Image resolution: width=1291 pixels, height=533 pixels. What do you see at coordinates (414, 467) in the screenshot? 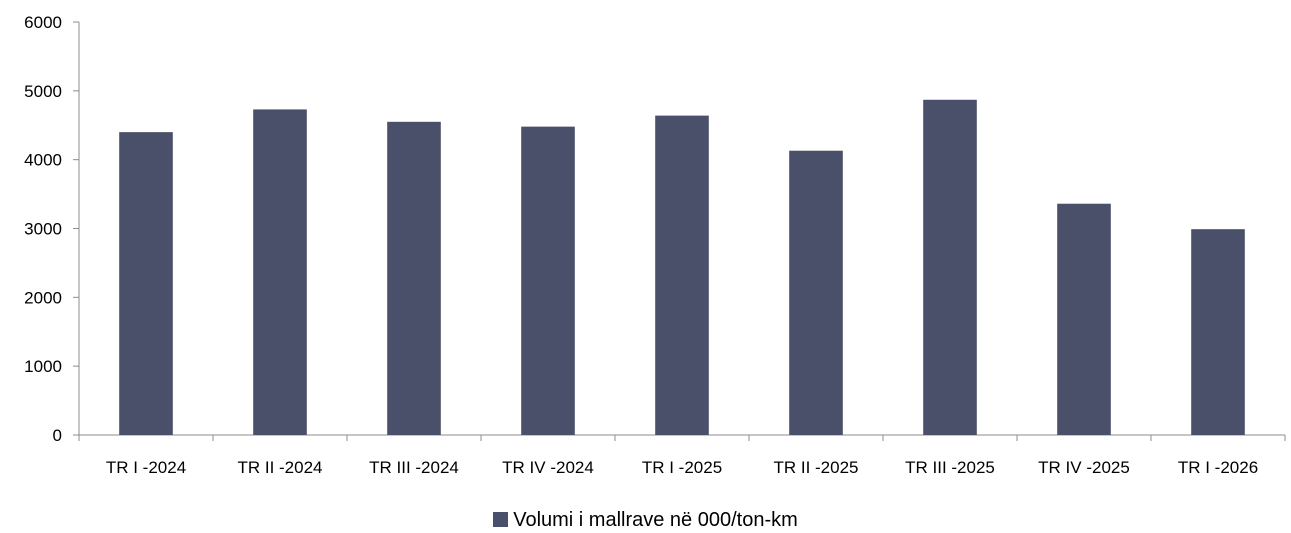
I see `x-tick-label: TR III -2024` at bounding box center [414, 467].